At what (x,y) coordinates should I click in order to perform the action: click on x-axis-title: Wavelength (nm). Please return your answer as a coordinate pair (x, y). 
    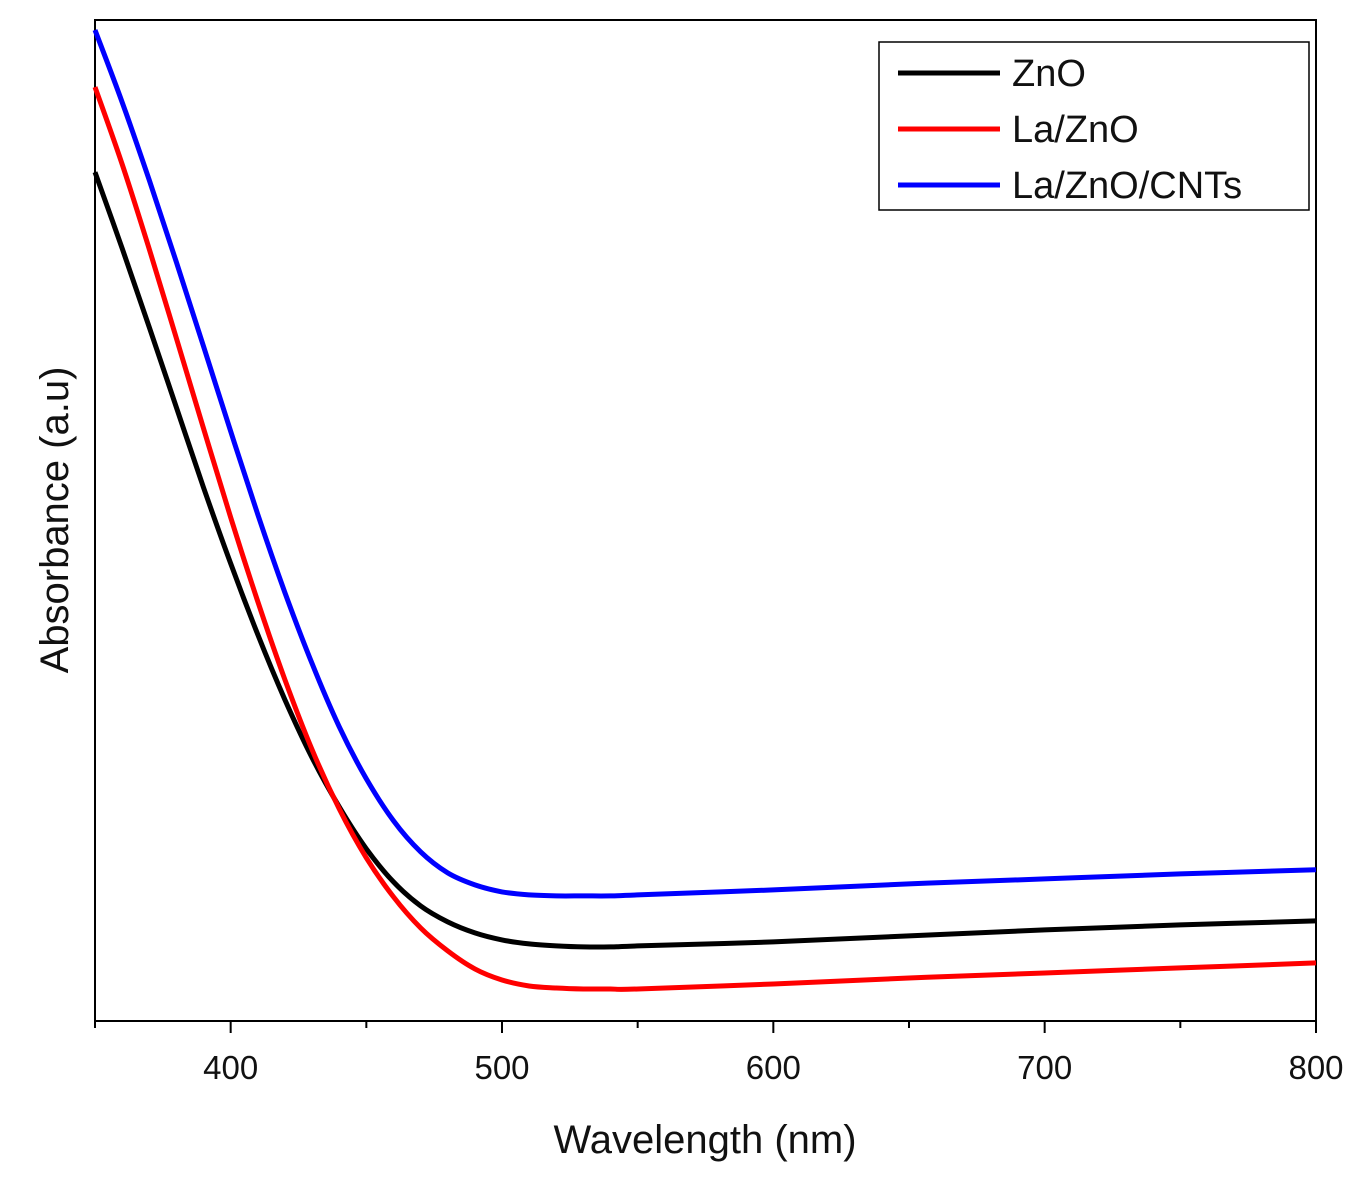
    Looking at the image, I should click on (704, 1140).